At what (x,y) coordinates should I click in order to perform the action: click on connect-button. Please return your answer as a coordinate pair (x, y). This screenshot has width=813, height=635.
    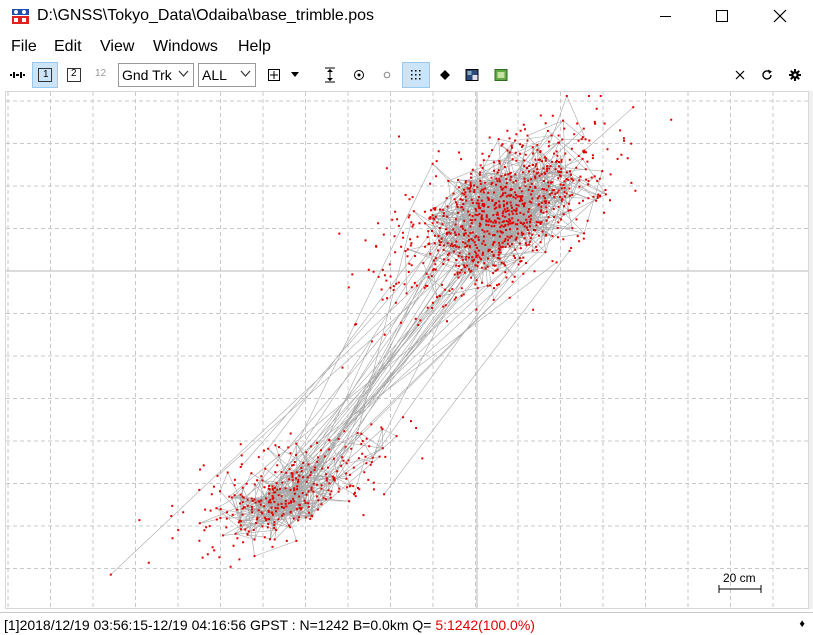
    Looking at the image, I should click on (17, 75).